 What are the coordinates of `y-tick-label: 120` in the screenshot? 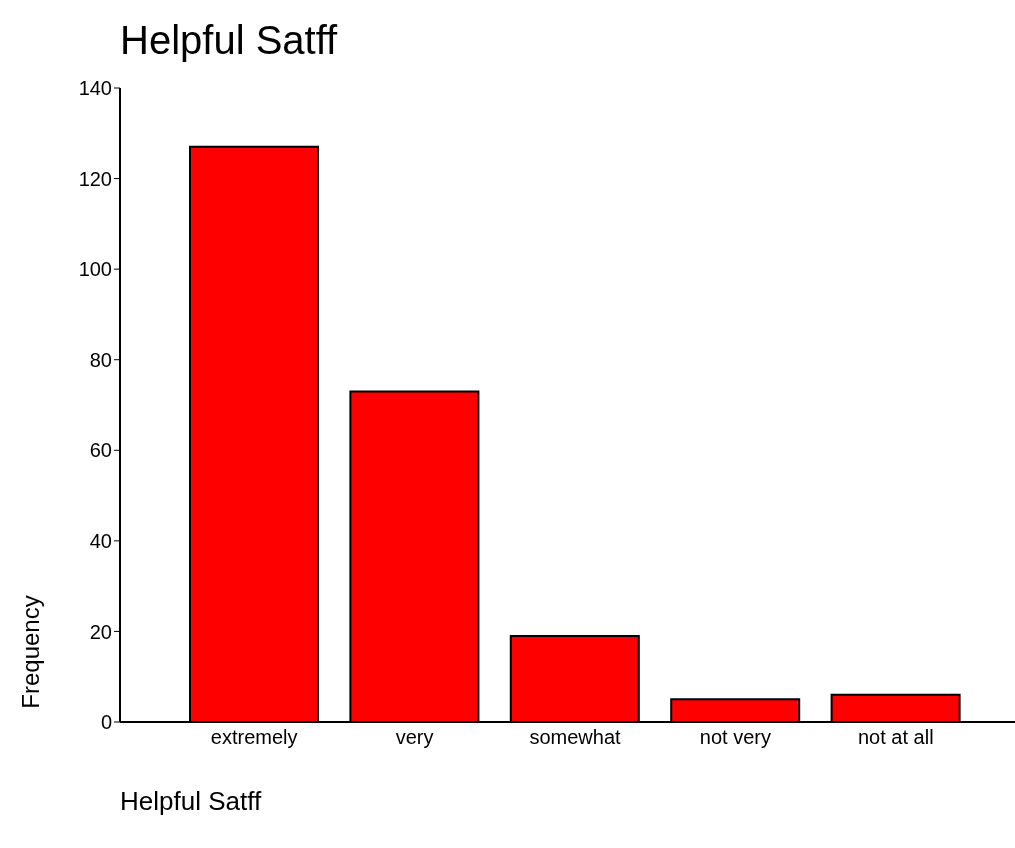 It's located at (95, 178).